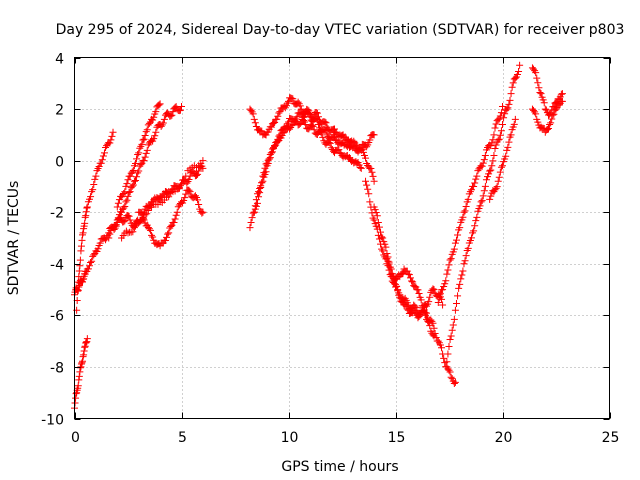  Describe the element at coordinates (59, 111) in the screenshot. I see `y-tick-label: 2` at that location.